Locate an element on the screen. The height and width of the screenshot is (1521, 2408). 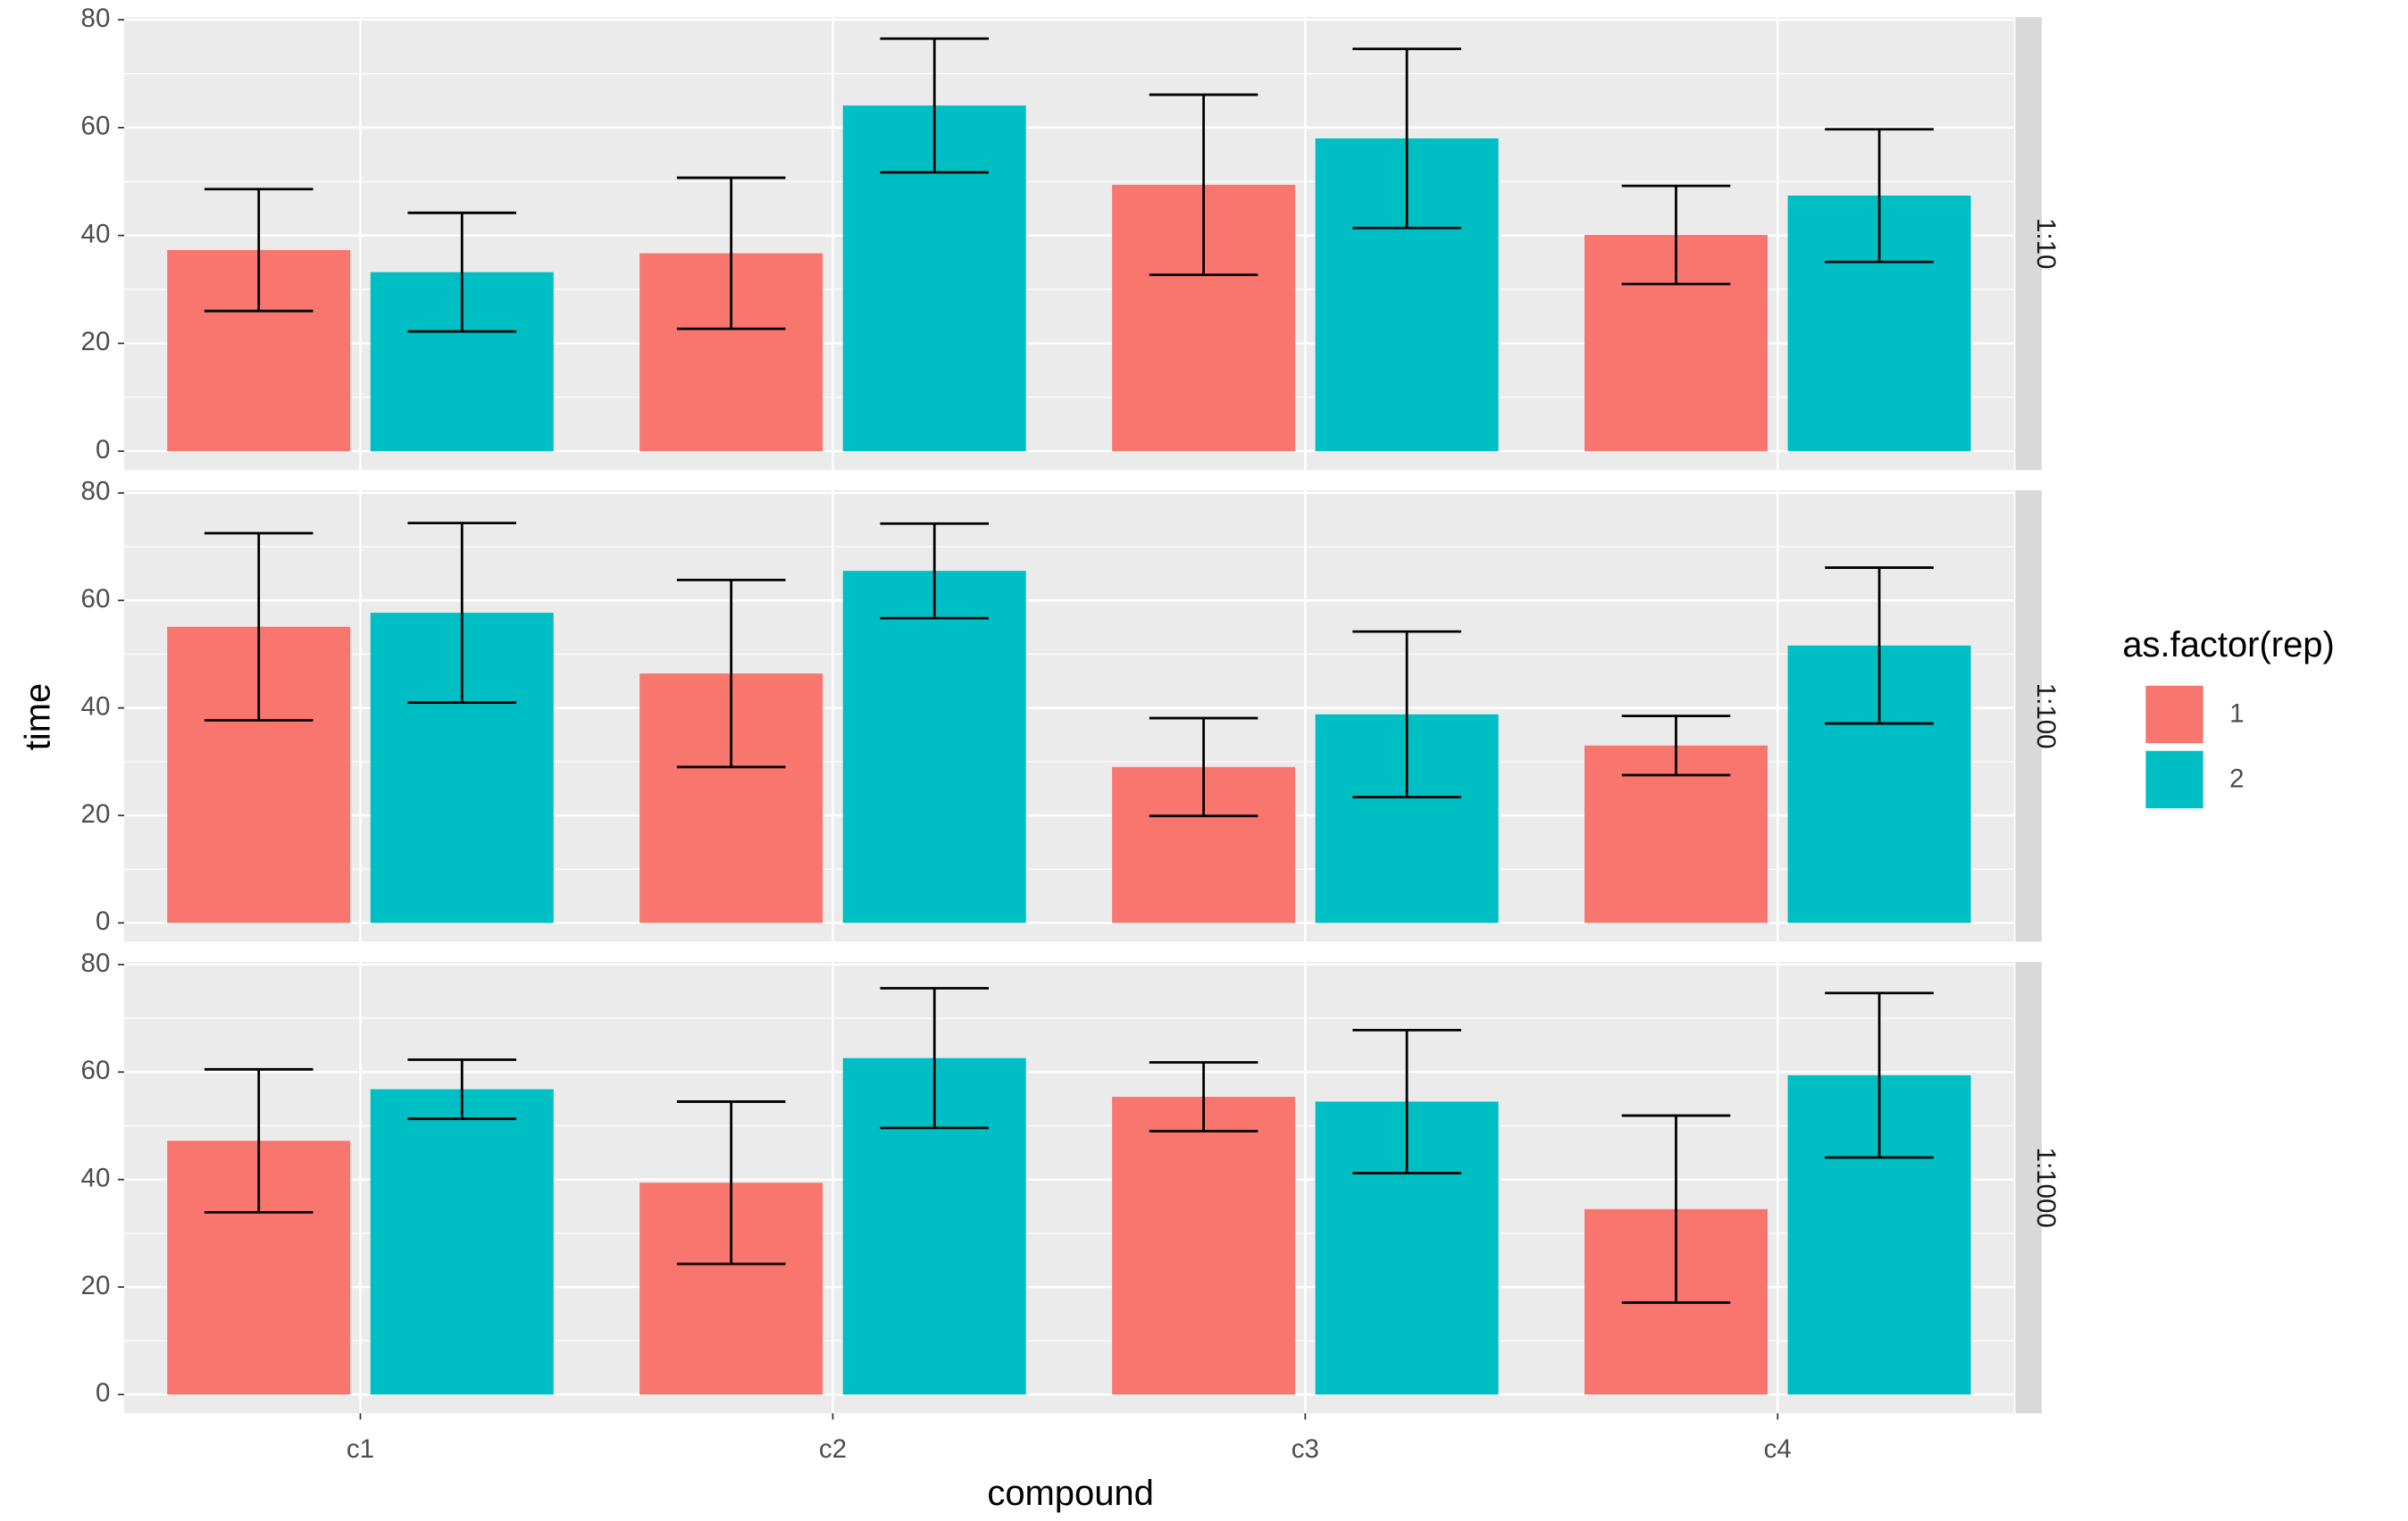
strip-label: 1:100 is located at coordinates (2046, 716).